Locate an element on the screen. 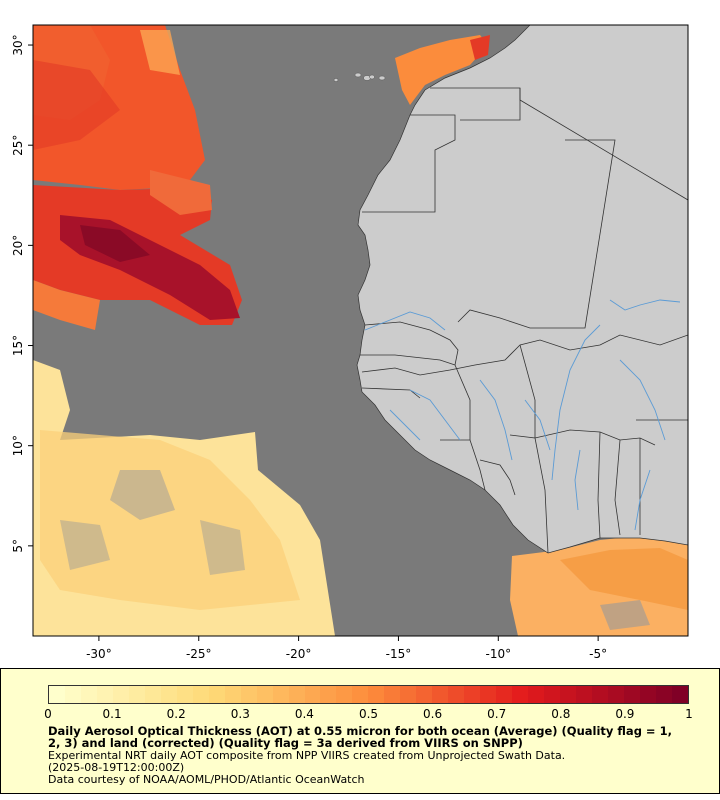 This screenshot has width=720, height=800. y-tick-label: 20° is located at coordinates (18, 245).